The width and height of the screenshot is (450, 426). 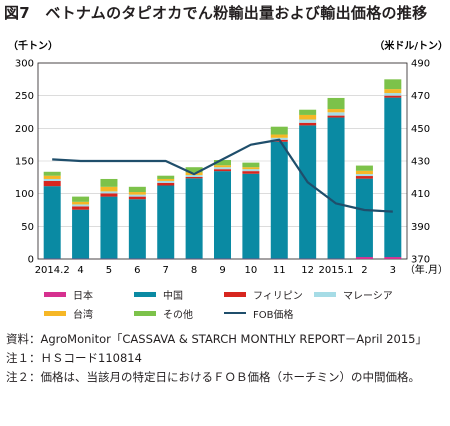 I want to click on y-right-tick-label: 410, so click(x=420, y=194).